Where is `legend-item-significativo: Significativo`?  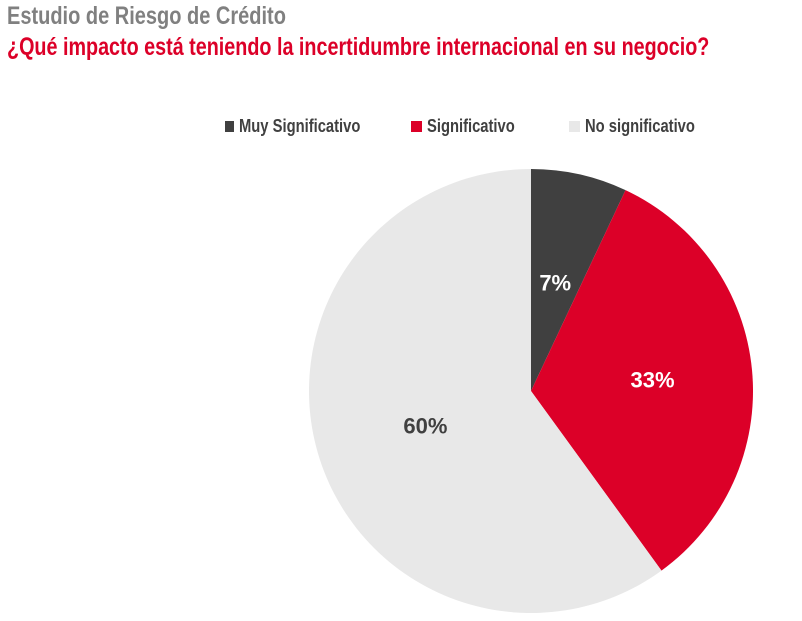
legend-item-significativo: Significativo is located at coordinates (478, 126).